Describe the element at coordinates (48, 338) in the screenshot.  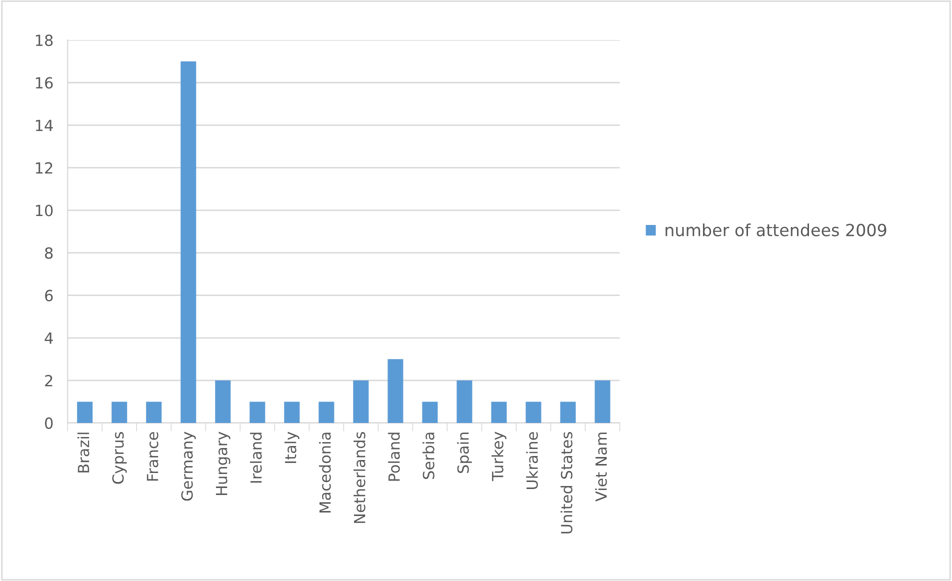
I see `y-tick-label: 4` at that location.